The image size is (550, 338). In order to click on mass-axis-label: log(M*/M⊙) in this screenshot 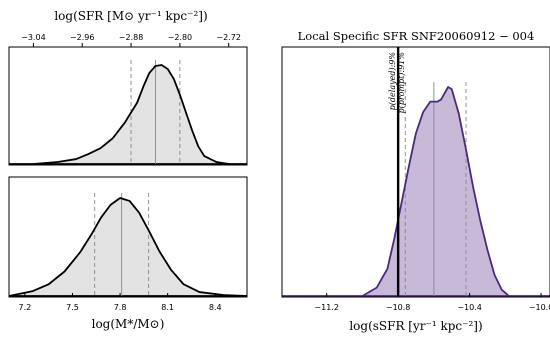, I will do `click(128, 324)`.